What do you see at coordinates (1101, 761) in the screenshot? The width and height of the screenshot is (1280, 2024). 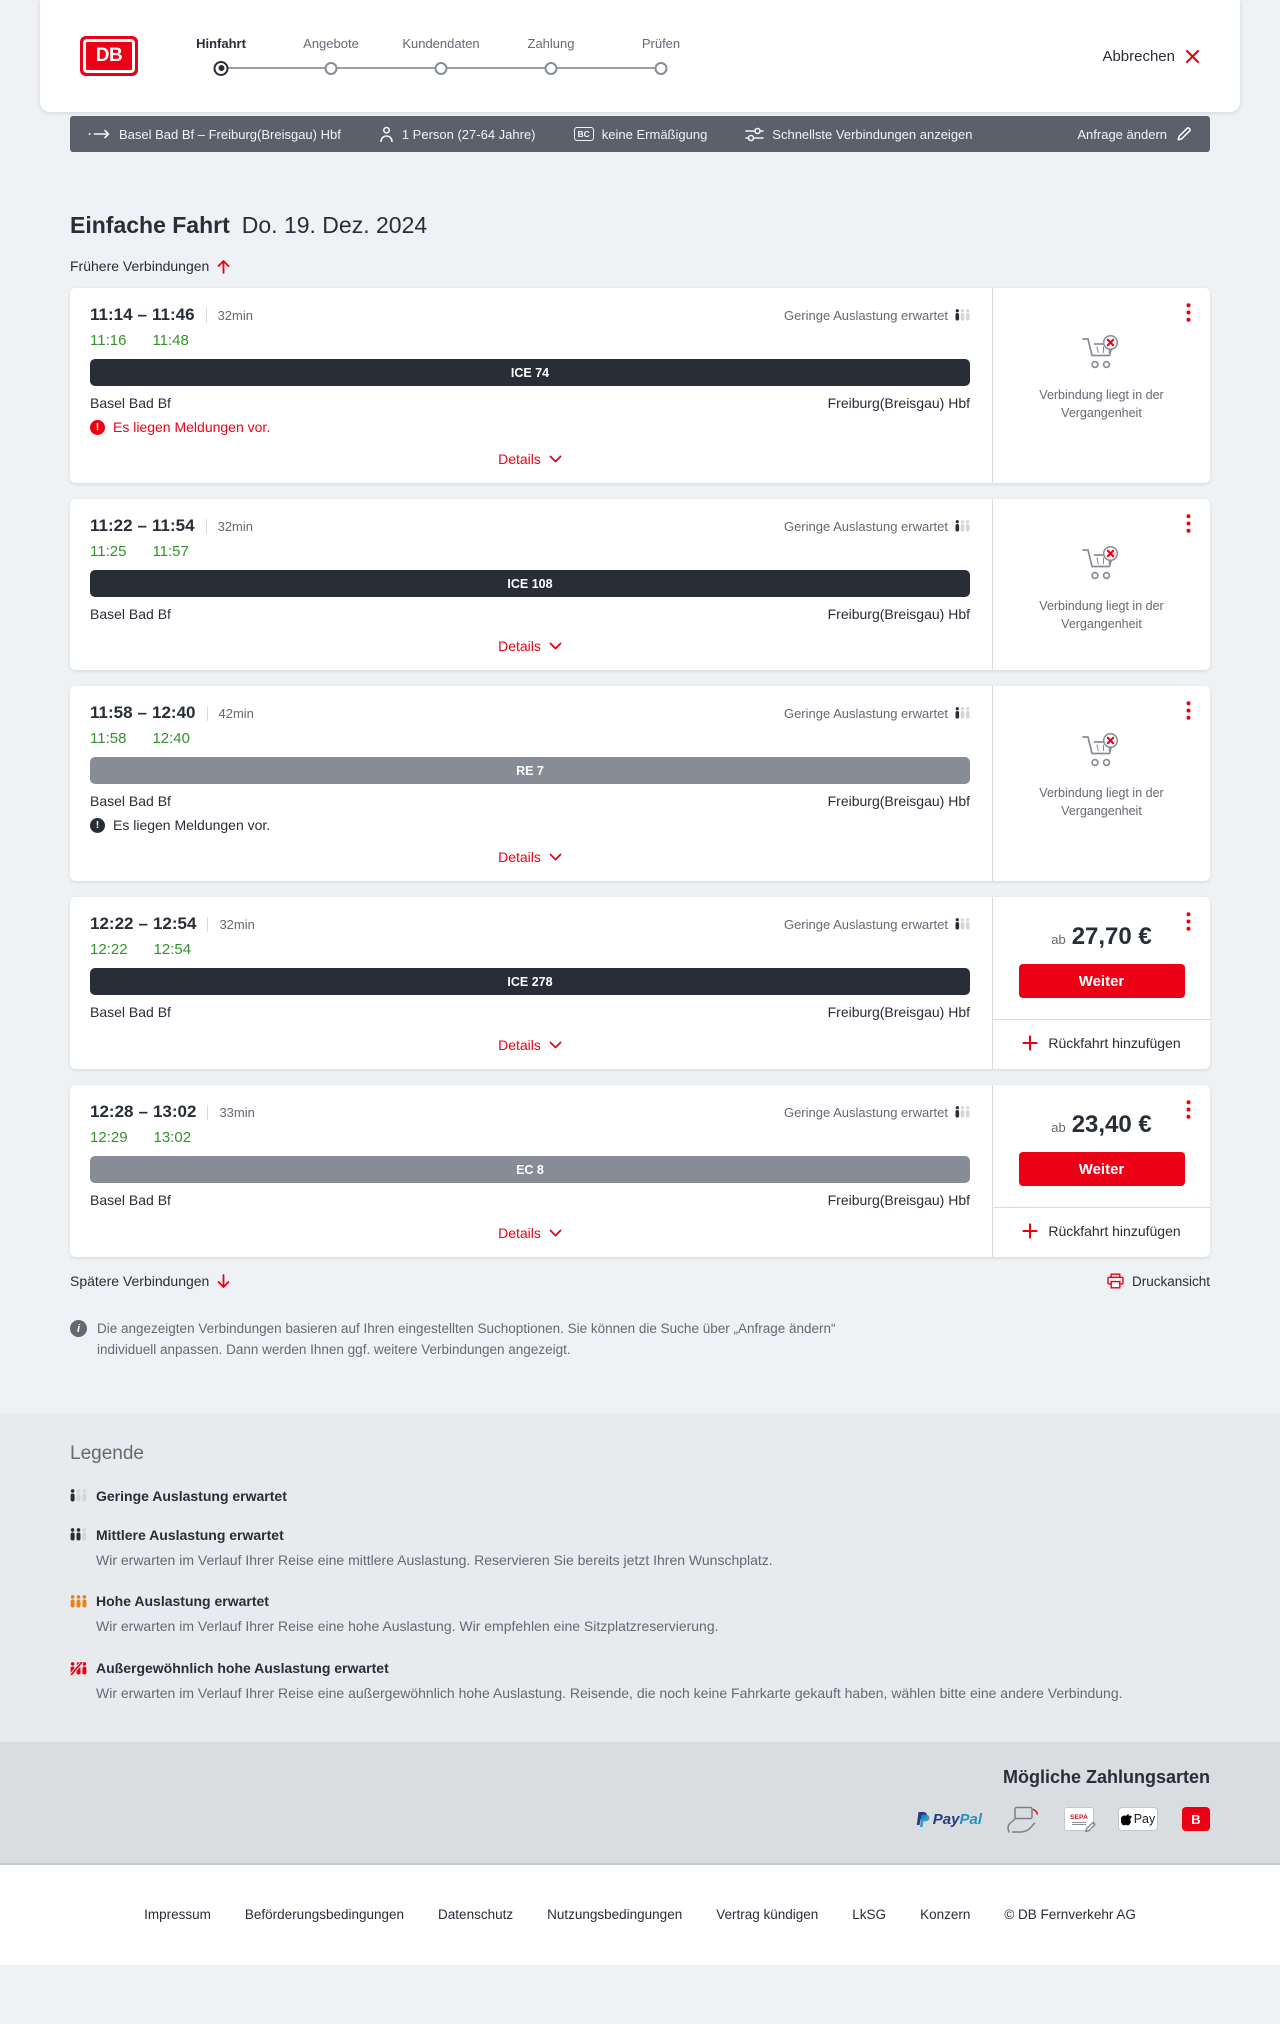 I see `panel-past: Verbindung liegt in der Vergangenheit` at bounding box center [1101, 761].